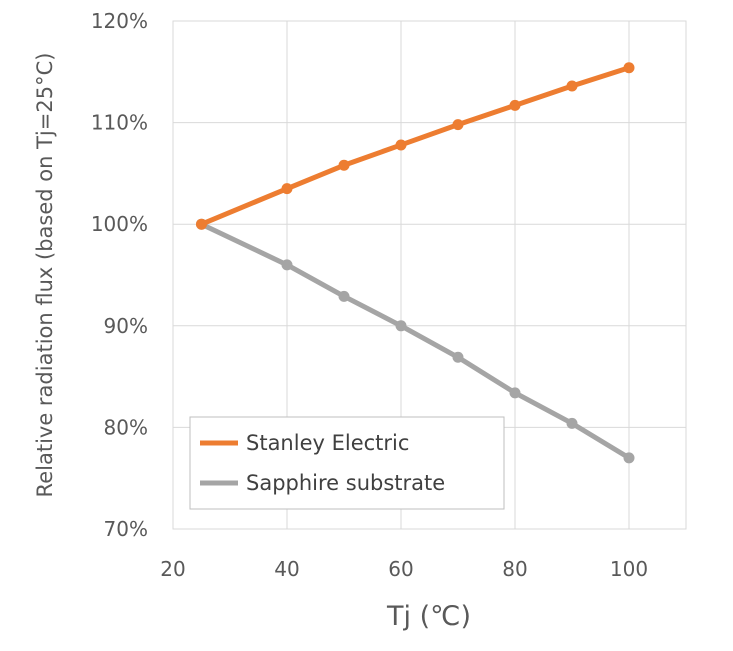 The width and height of the screenshot is (733, 651). What do you see at coordinates (415, 146) in the screenshot?
I see `series-line-stanley-electric` at bounding box center [415, 146].